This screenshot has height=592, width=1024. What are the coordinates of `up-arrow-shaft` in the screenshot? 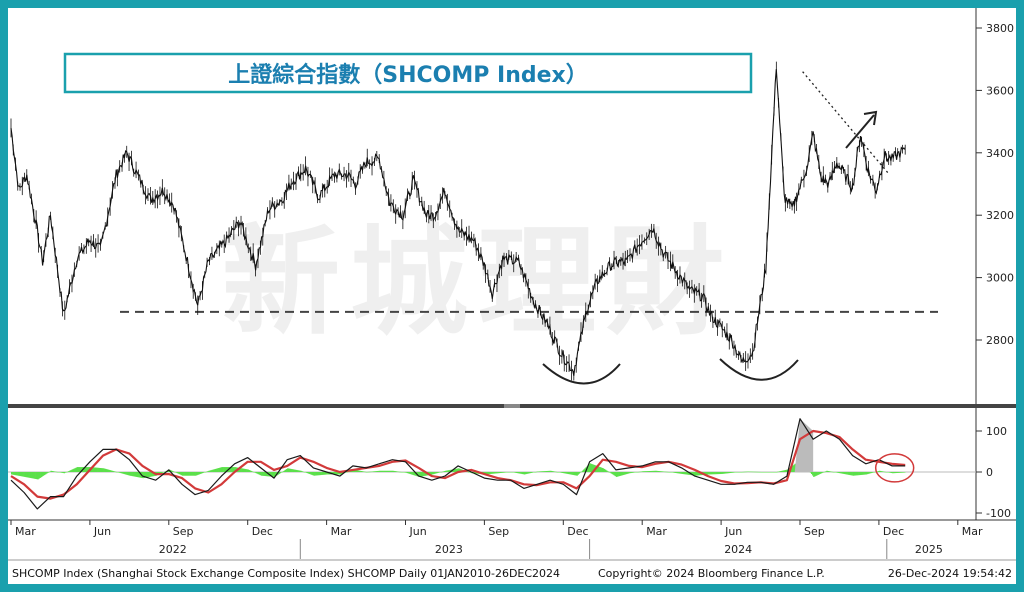 It's located at (860, 131).